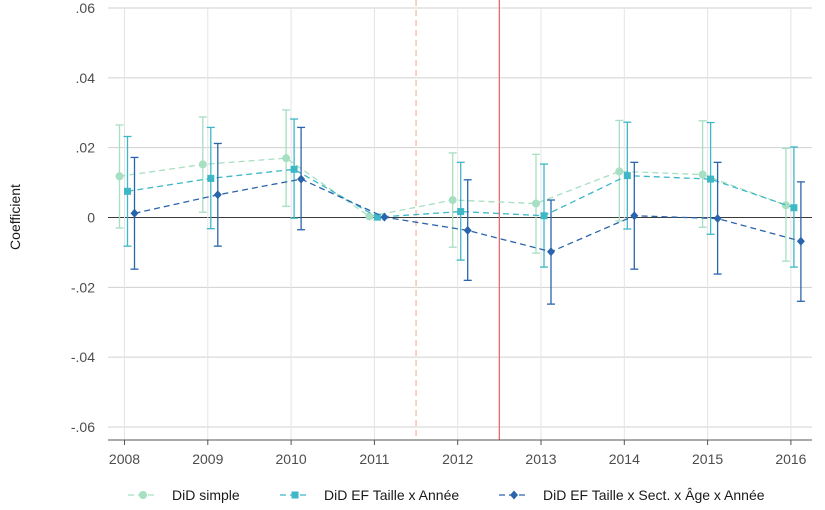 Image resolution: width=825 pixels, height=510 pixels. Describe the element at coordinates (540, 459) in the screenshot. I see `x-tick-label: 2013` at that location.